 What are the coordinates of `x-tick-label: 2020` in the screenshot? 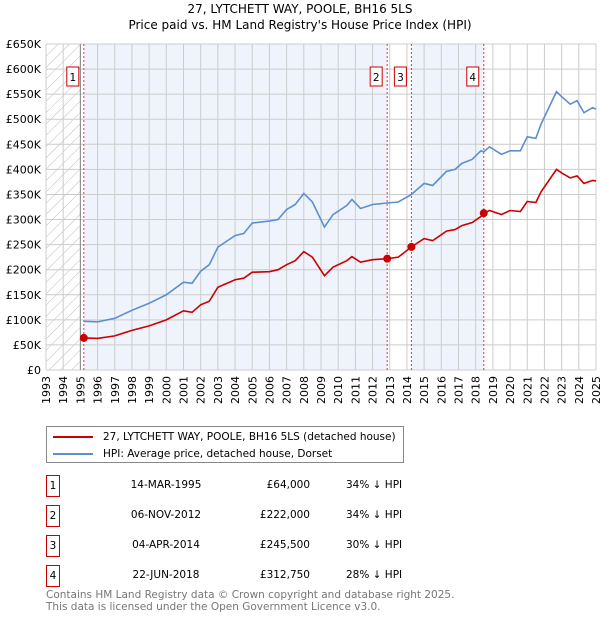 It's located at (510, 390).